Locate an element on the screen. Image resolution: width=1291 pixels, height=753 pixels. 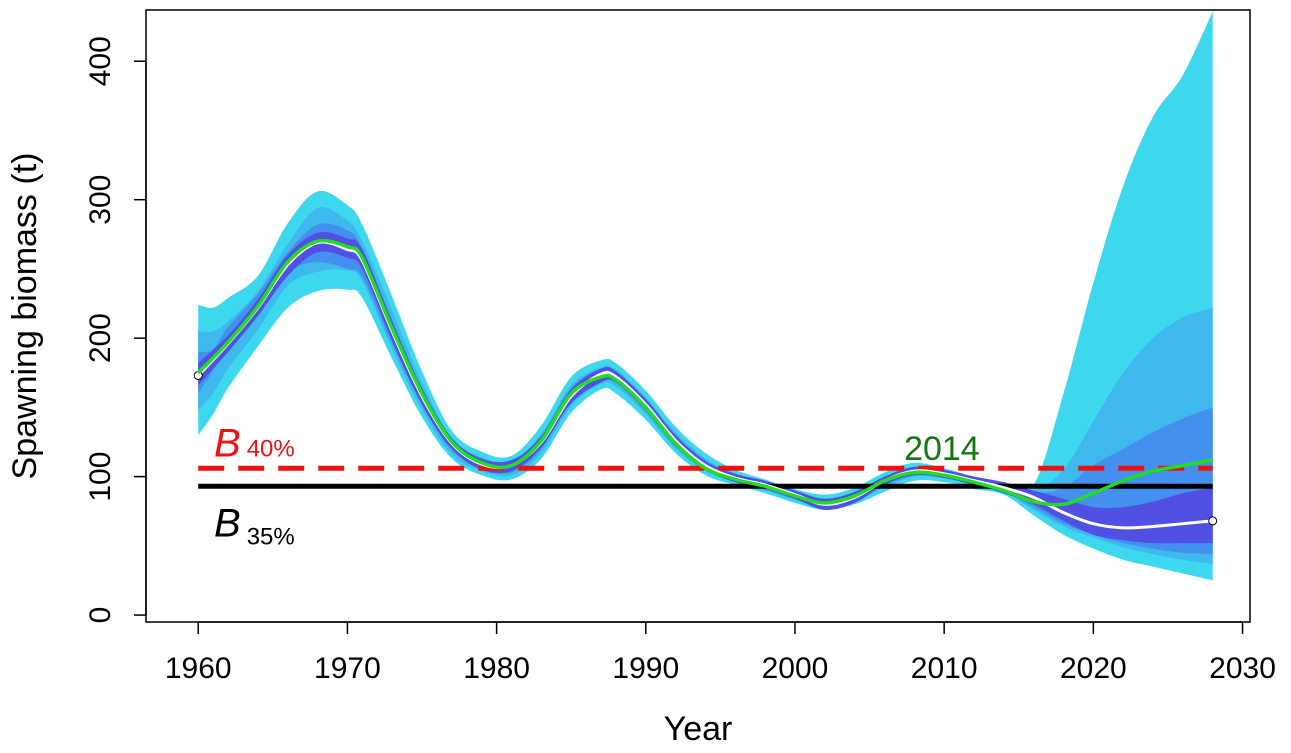
reference-labels: B 40% B 35% 2014 is located at coordinates (597, 485).